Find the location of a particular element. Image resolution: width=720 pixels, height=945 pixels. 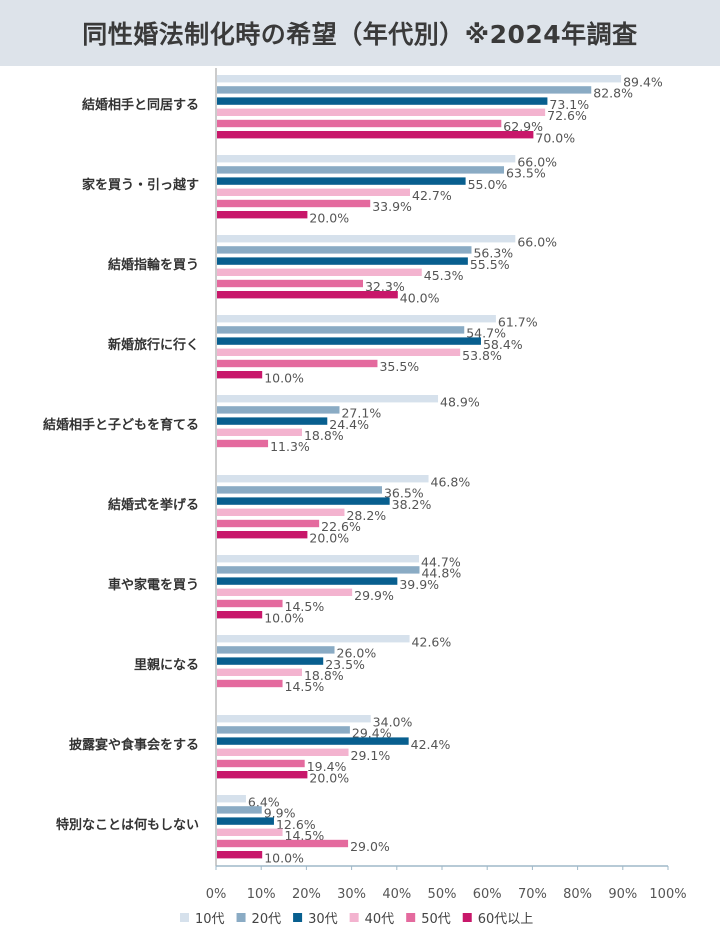

value-label: 14.5% is located at coordinates (305, 606).